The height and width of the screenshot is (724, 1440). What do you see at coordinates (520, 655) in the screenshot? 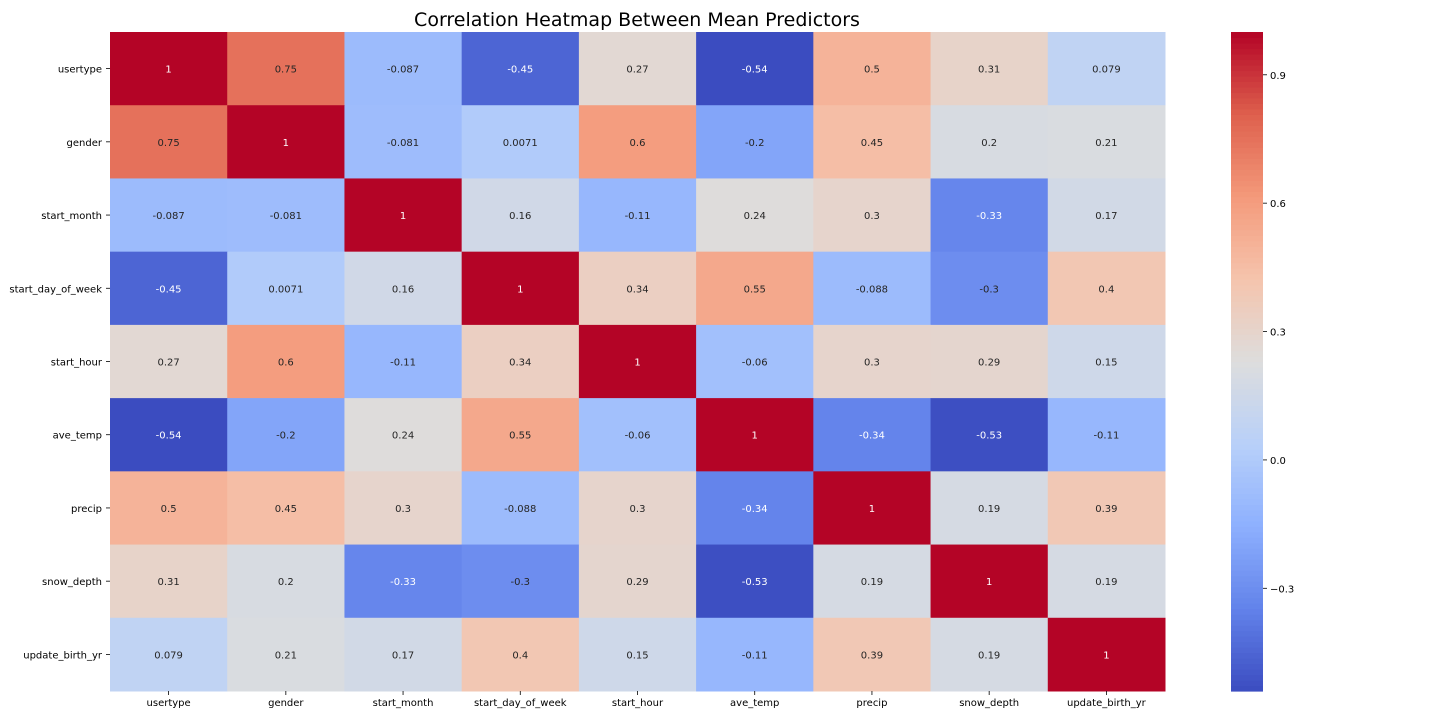
I see `cell-annotation: 0.4` at bounding box center [520, 655].